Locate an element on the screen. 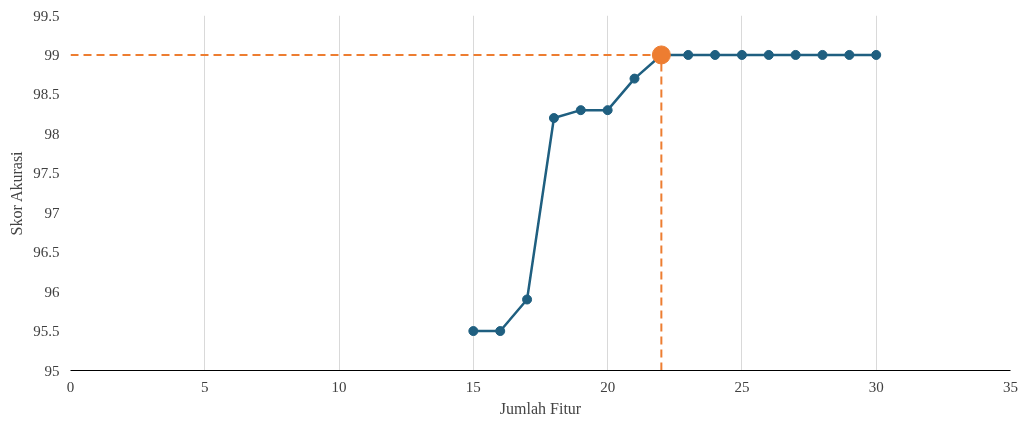  y-tick-label: 95 is located at coordinates (52, 370).